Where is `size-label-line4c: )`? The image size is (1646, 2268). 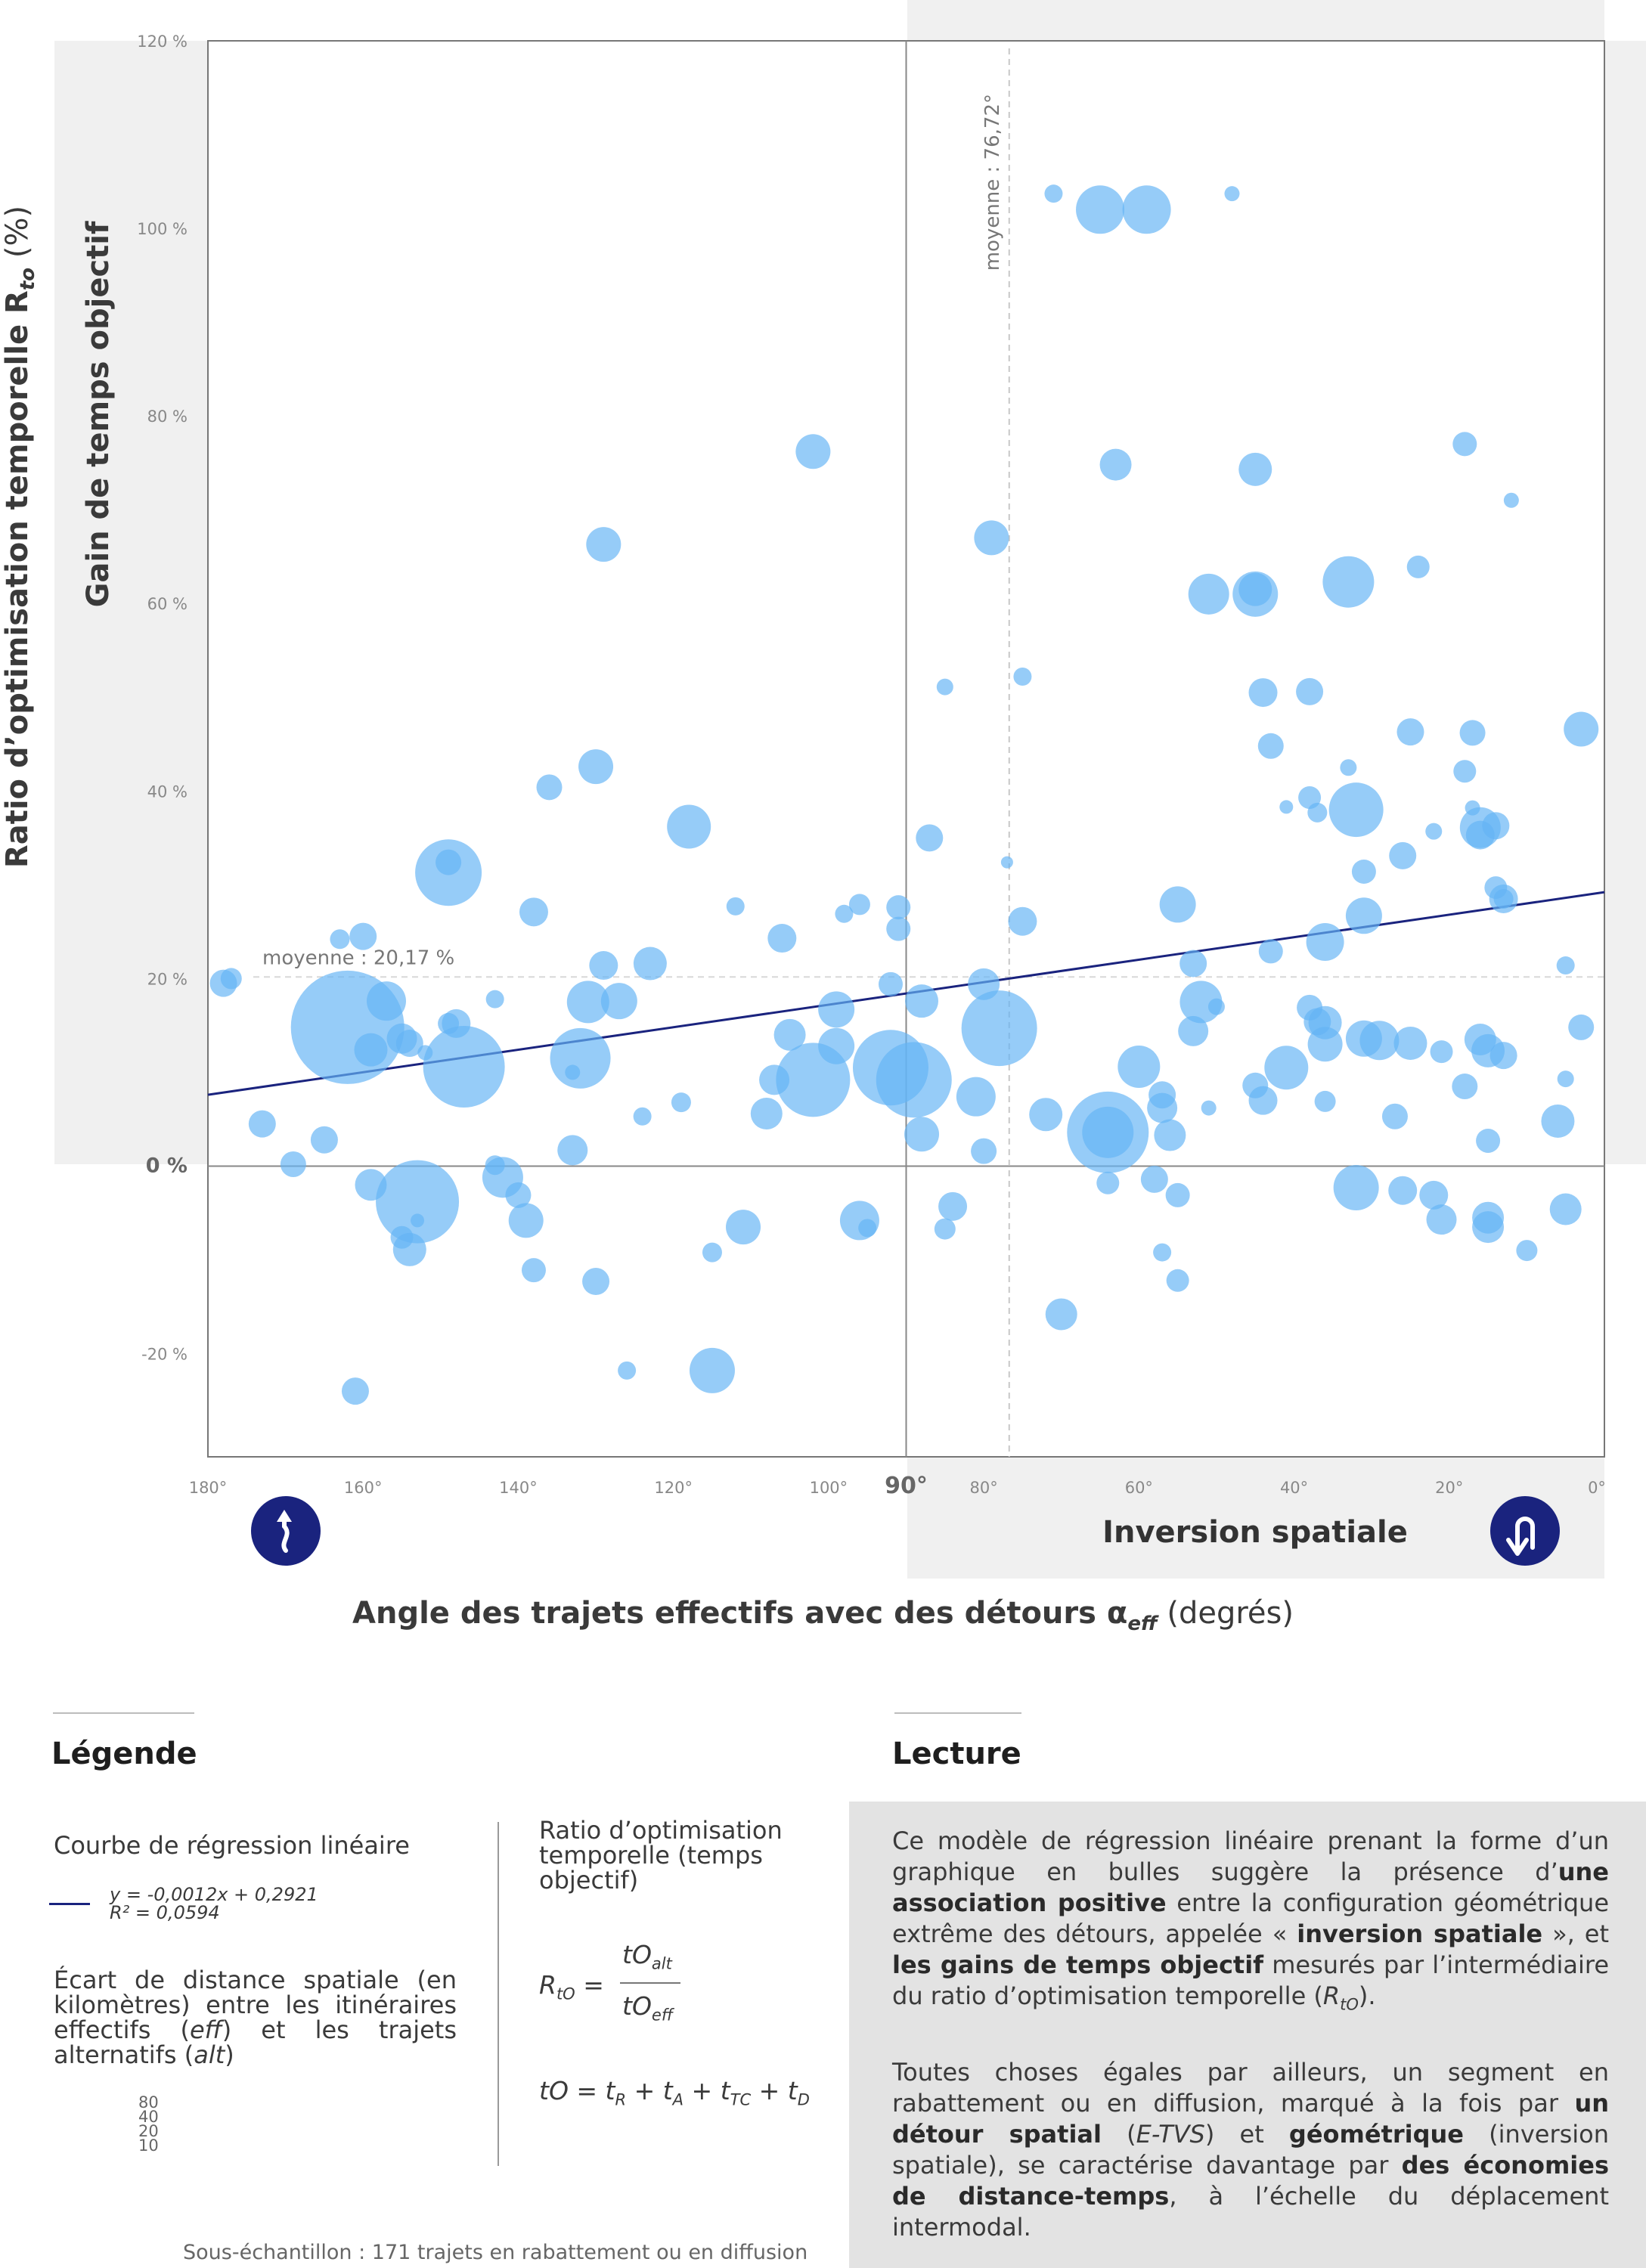
size-label-line4c: ) is located at coordinates (229, 2054).